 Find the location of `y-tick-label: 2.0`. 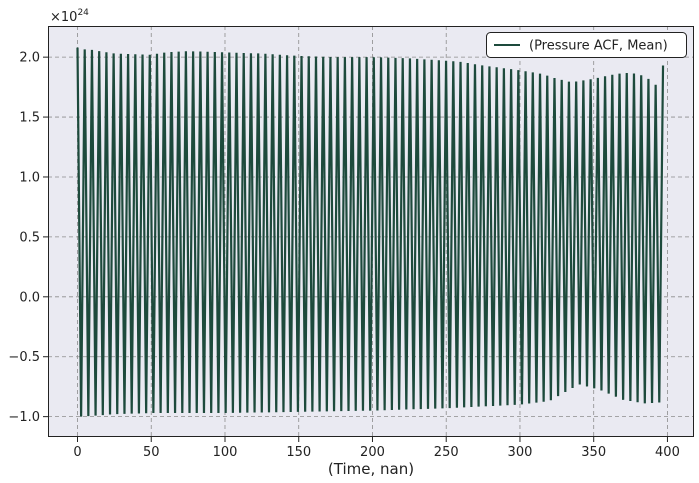

y-tick-label: 2.0 is located at coordinates (29, 58).